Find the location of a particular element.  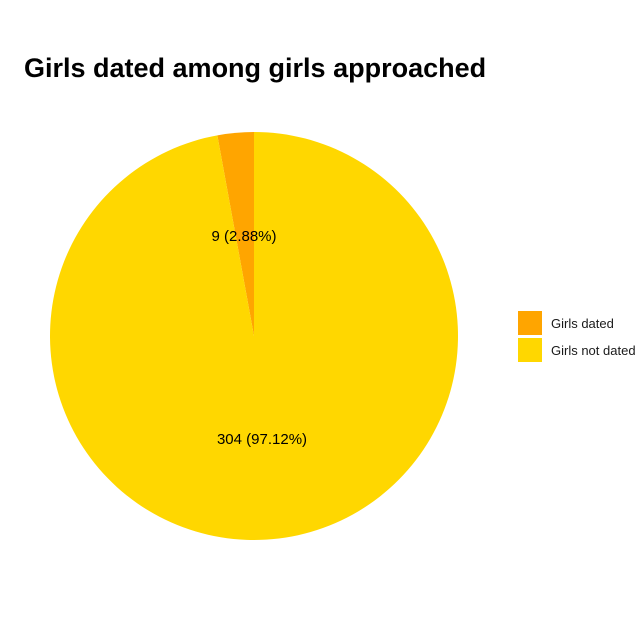

slice-label-girls-not-dated: 304 (97.12%) is located at coordinates (262, 439).